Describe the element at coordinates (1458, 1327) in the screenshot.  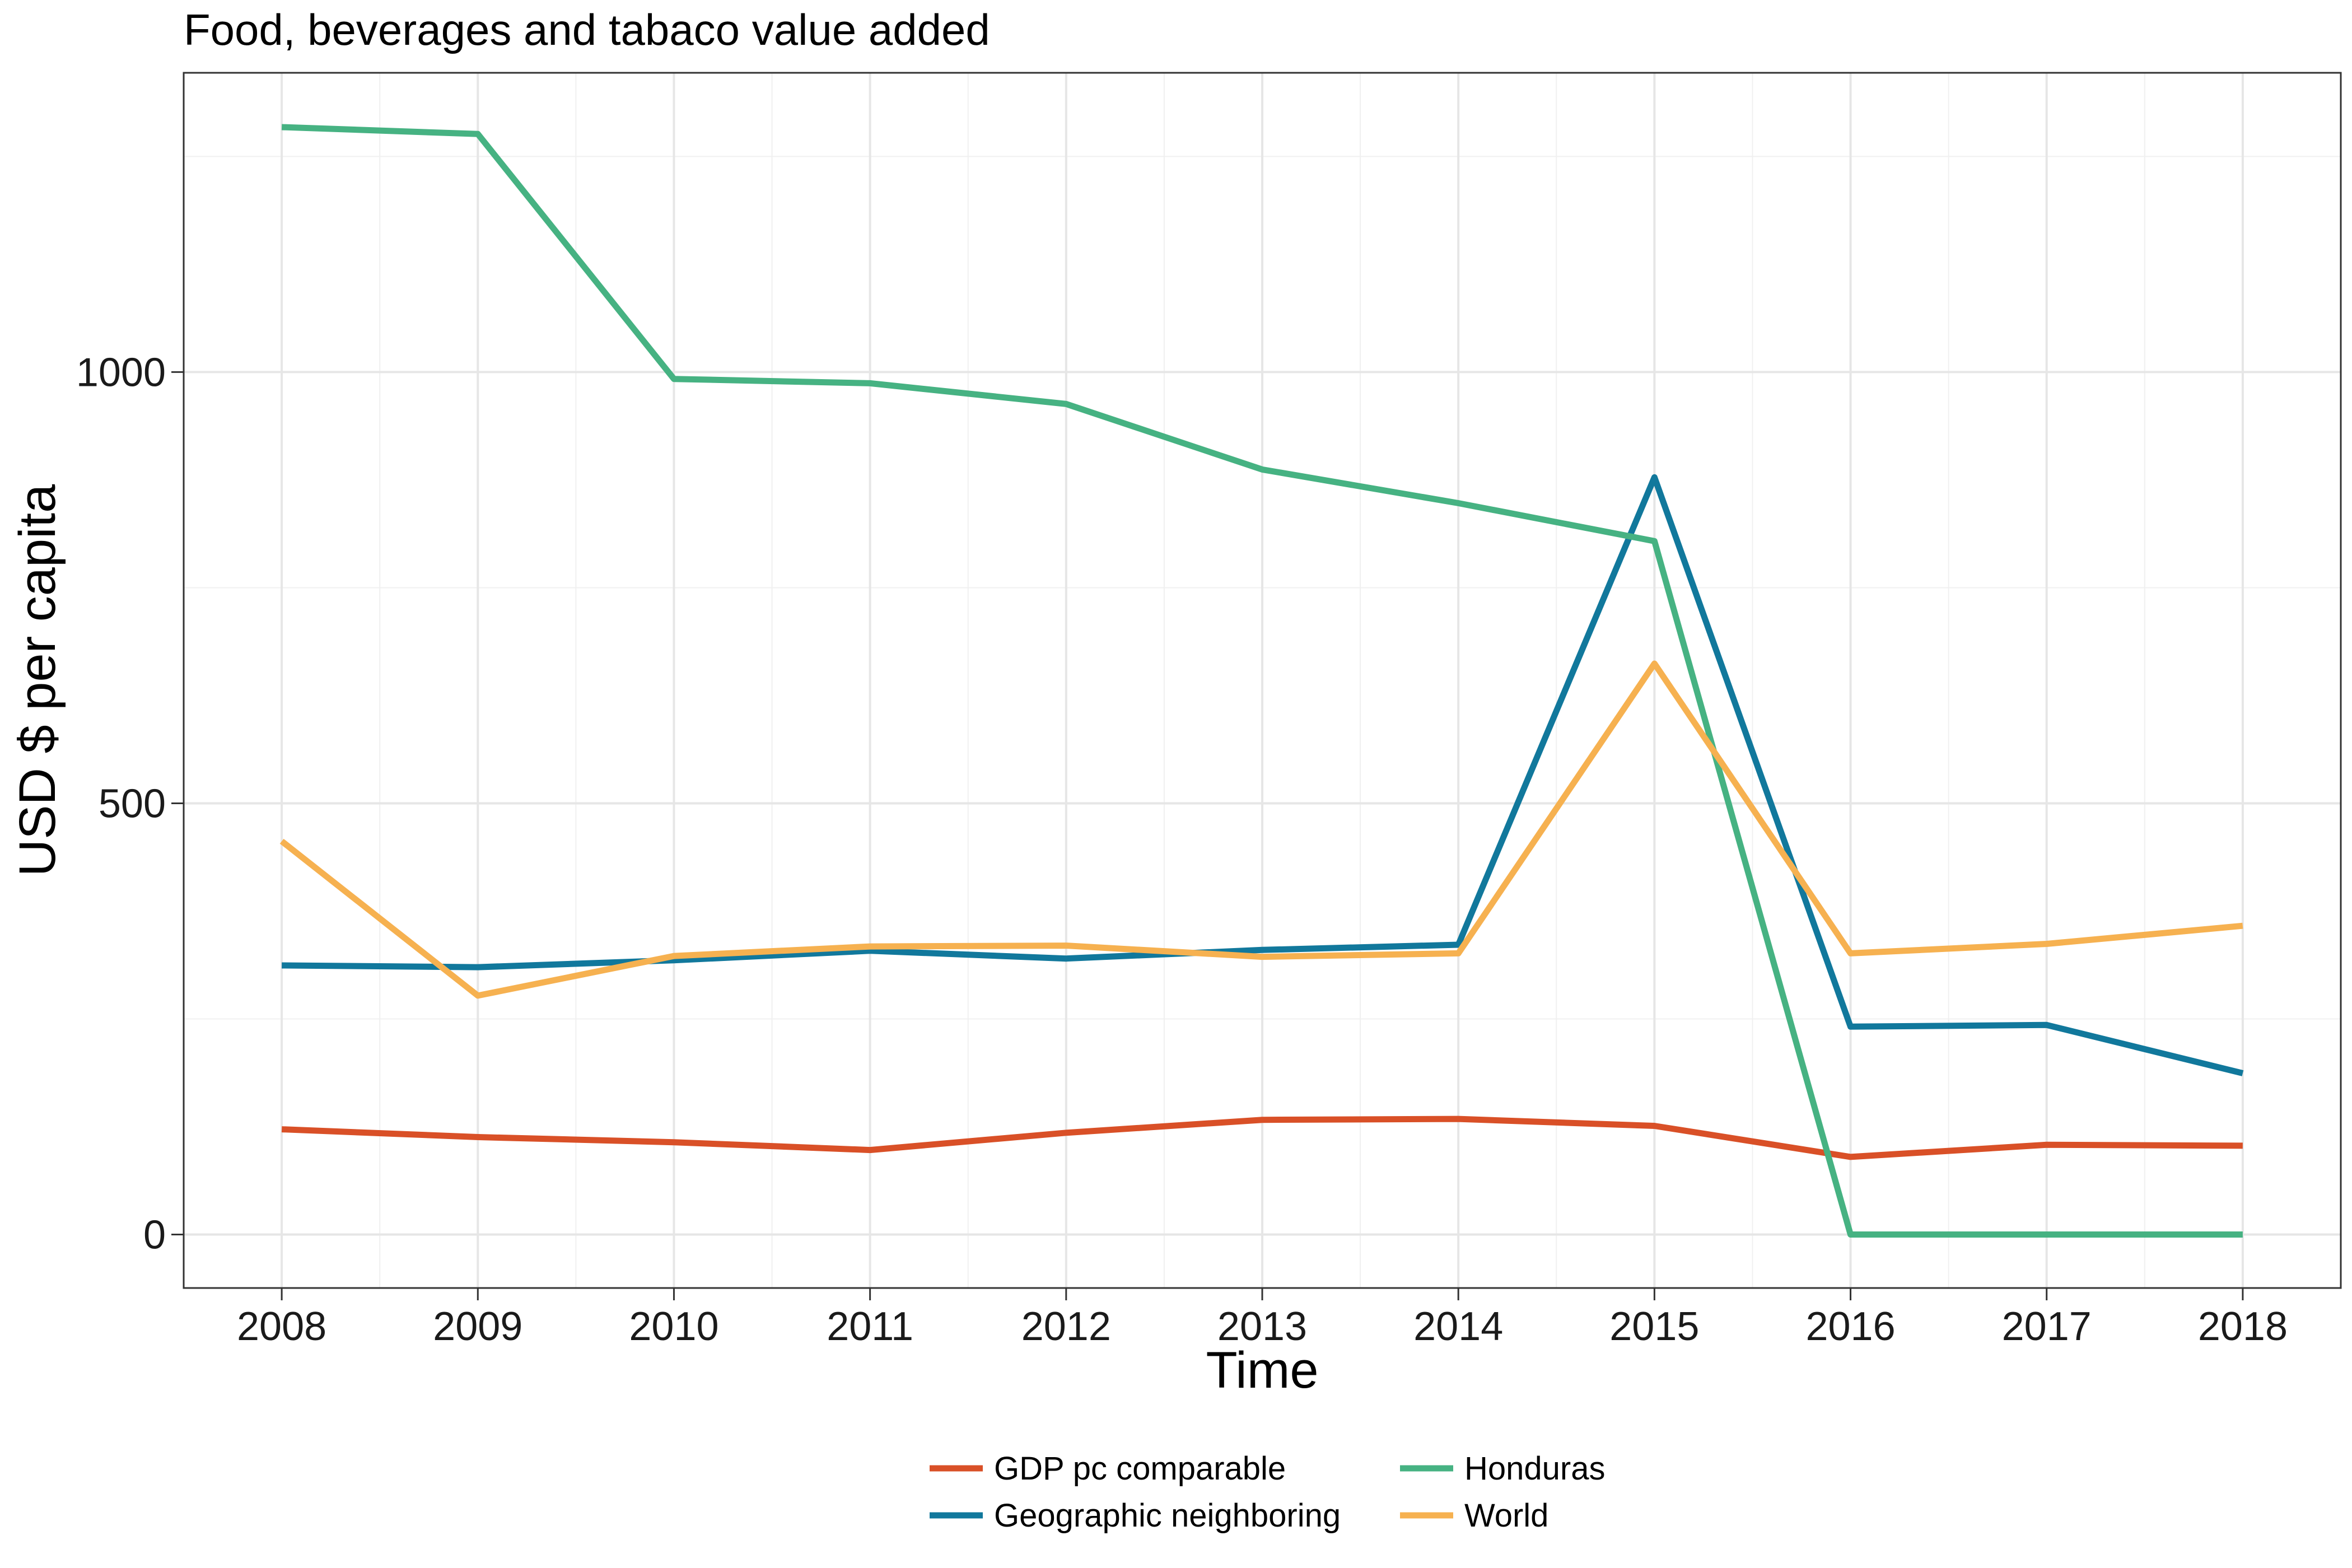
I see `x-tick-label: 2014` at that location.